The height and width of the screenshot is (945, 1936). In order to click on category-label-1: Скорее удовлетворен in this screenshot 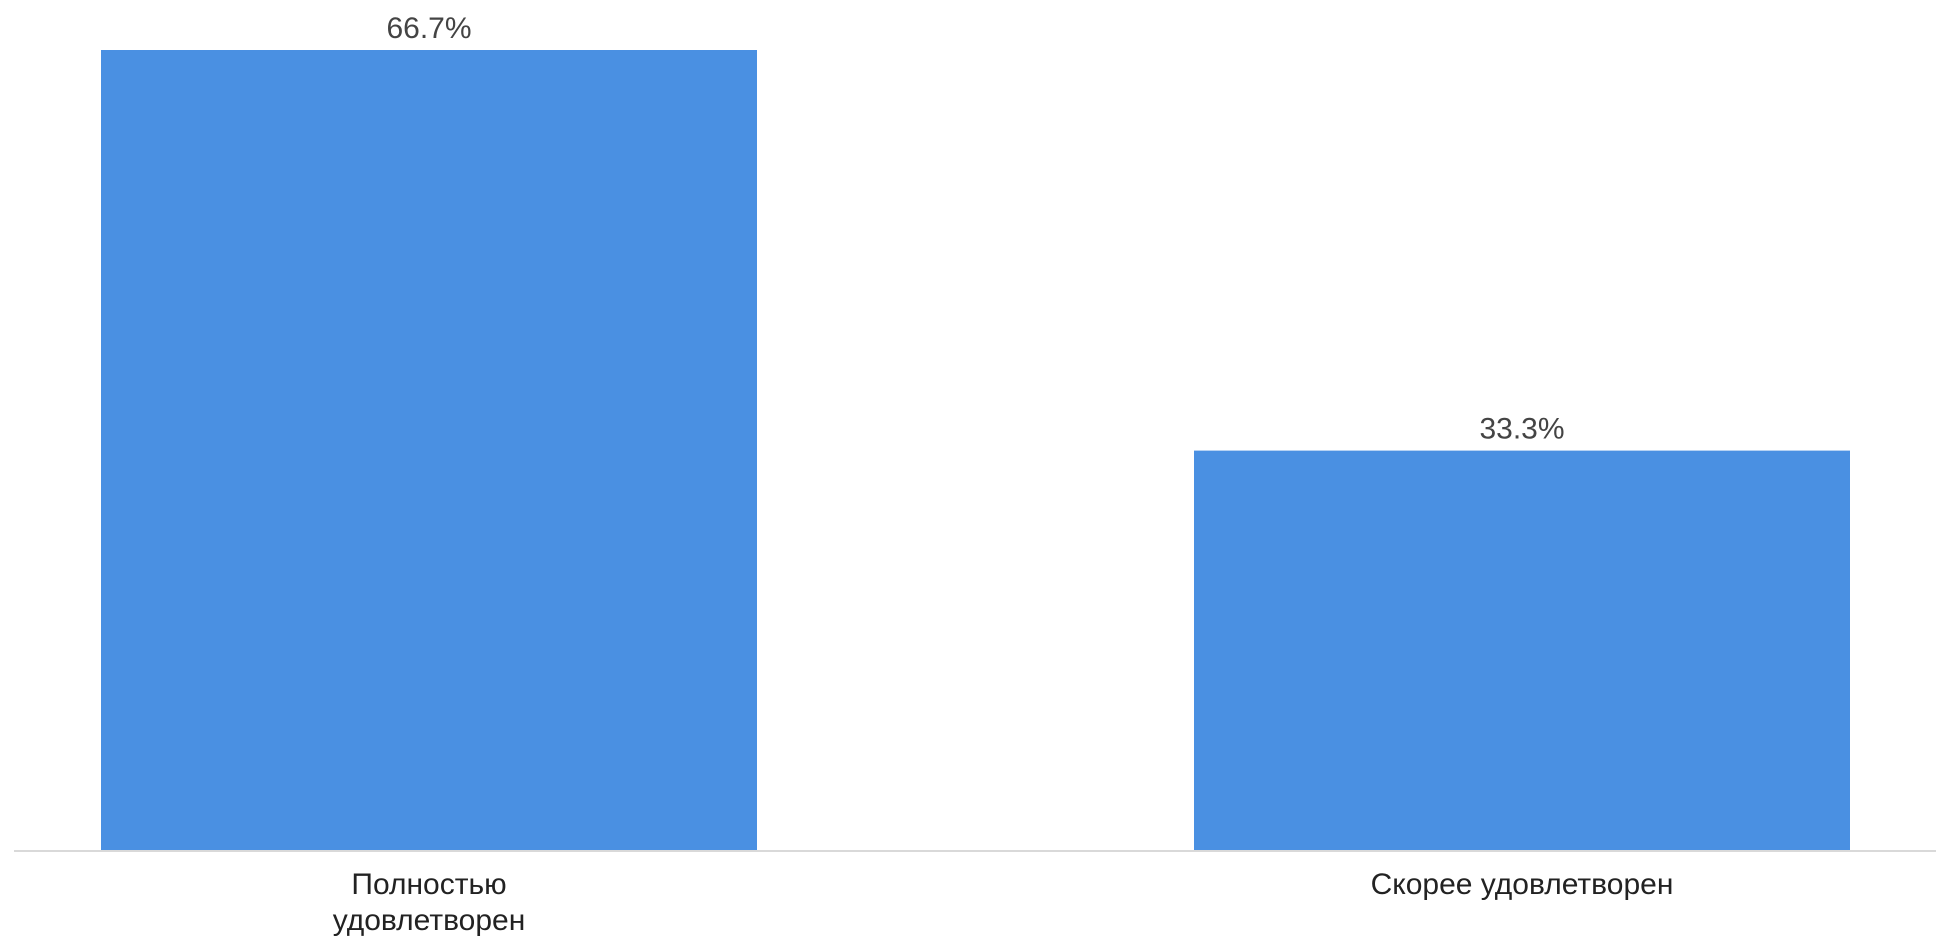, I will do `click(1522, 884)`.